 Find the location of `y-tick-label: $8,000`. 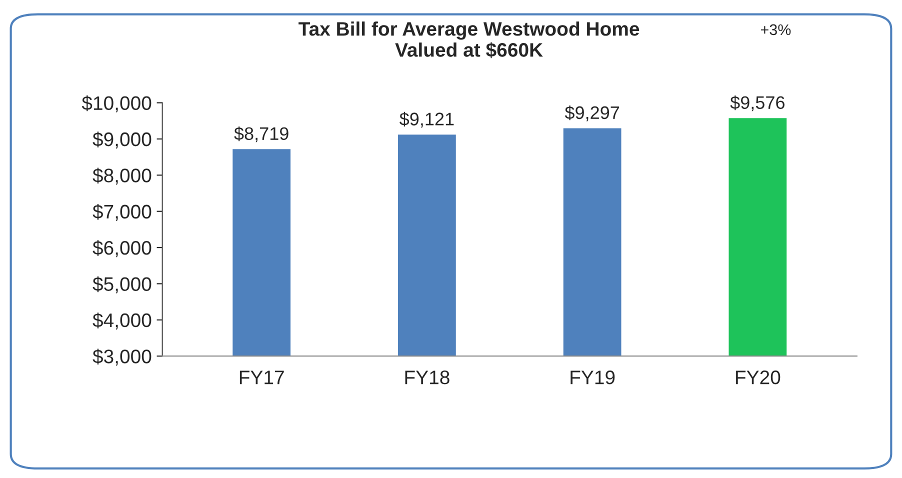

y-tick-label: $8,000 is located at coordinates (122, 176).